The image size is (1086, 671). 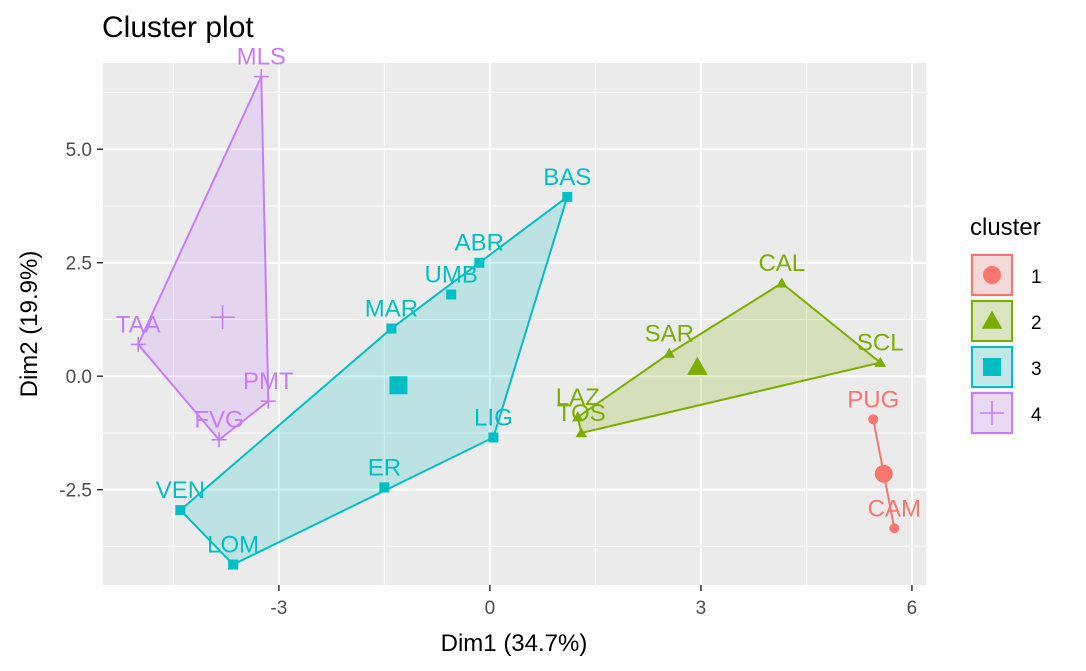 I want to click on y-tick-label: -2.5, so click(x=75, y=491).